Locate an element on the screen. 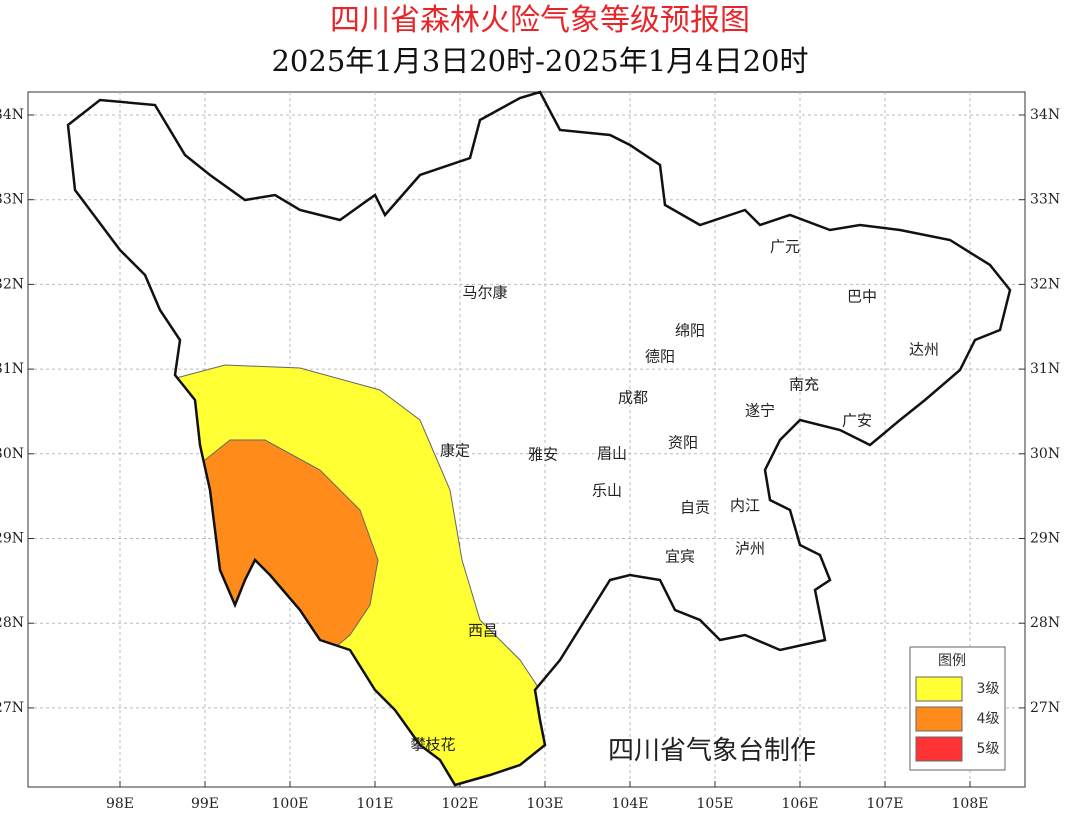 This screenshot has height=830, width=1080. lon-label: 105E is located at coordinates (715, 804).